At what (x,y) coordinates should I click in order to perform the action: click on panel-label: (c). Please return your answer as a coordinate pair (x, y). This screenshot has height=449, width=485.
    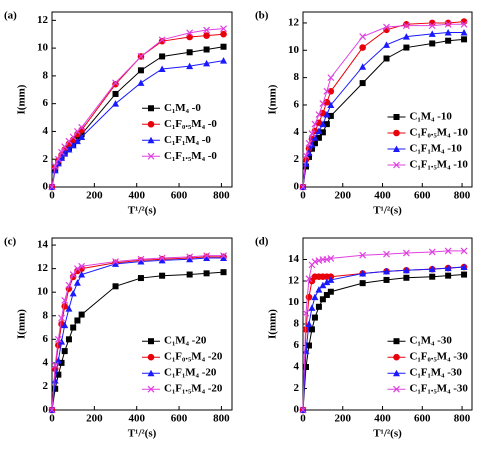
    Looking at the image, I should click on (10, 242).